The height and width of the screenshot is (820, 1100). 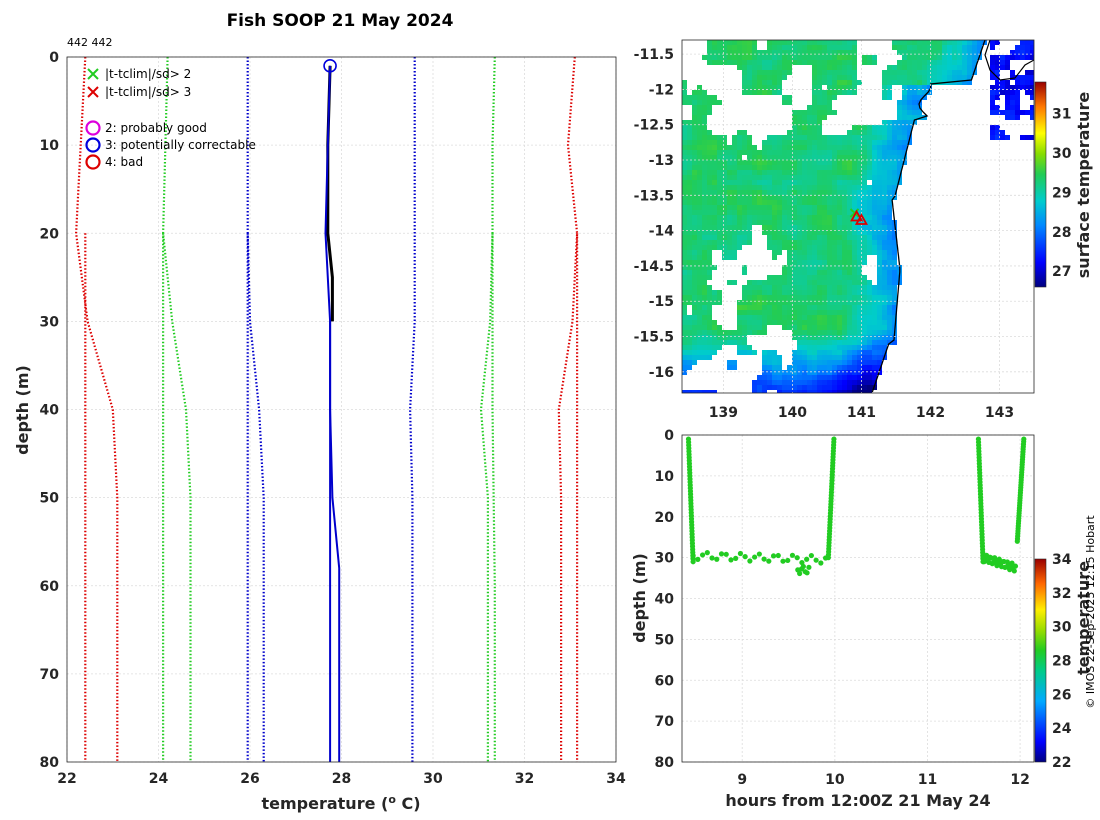 I want to click on profile-series-line, so click(x=96, y=409).